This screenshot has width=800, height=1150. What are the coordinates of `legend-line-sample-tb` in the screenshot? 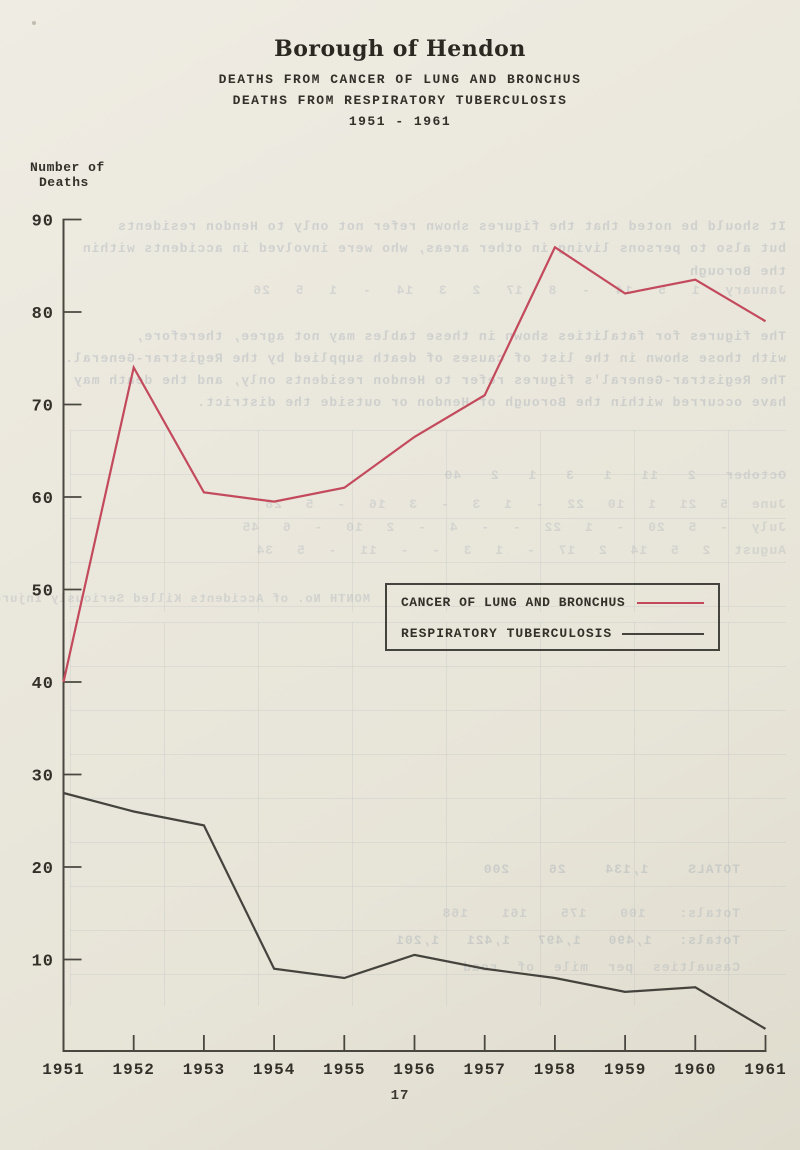 It's located at (663, 633).